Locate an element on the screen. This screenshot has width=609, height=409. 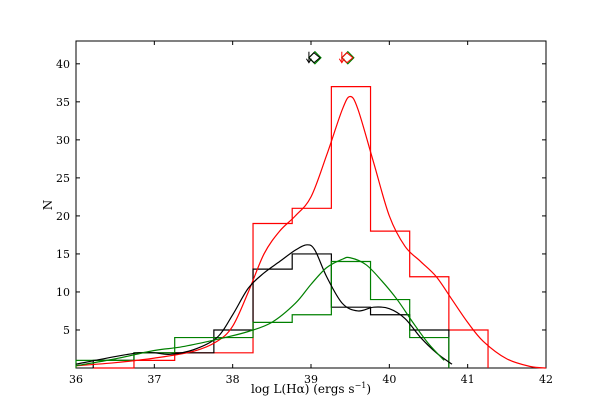
y-tick-label: 30 is located at coordinates (63, 140).